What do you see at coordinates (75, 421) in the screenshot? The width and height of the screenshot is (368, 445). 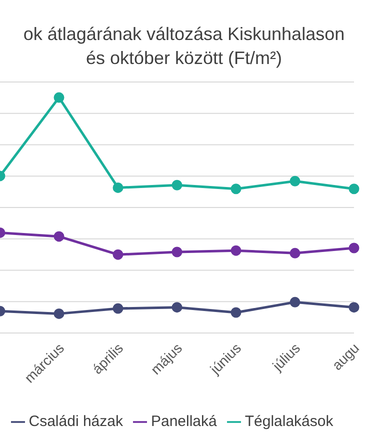 I see `legend-label: Családi házak` at bounding box center [75, 421].